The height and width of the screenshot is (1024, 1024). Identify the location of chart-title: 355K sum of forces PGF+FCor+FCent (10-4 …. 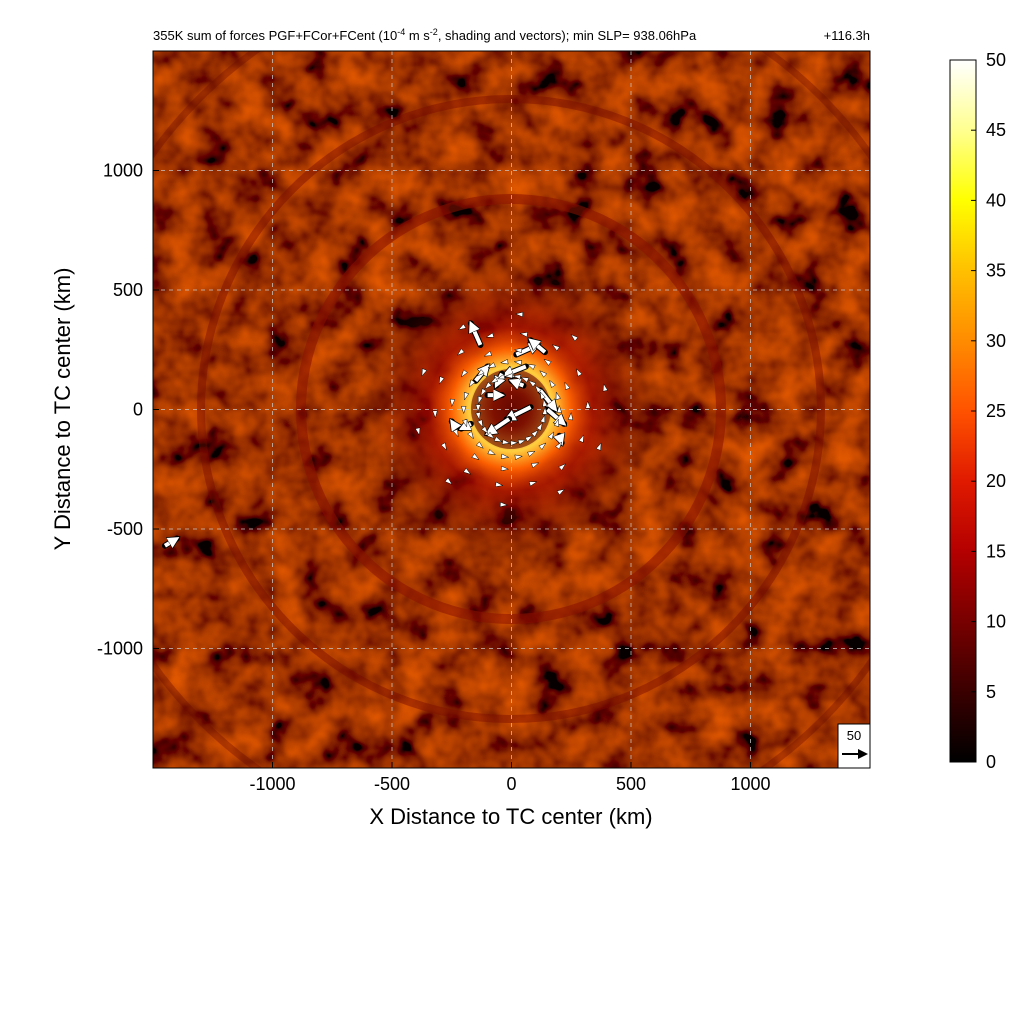
(425, 35).